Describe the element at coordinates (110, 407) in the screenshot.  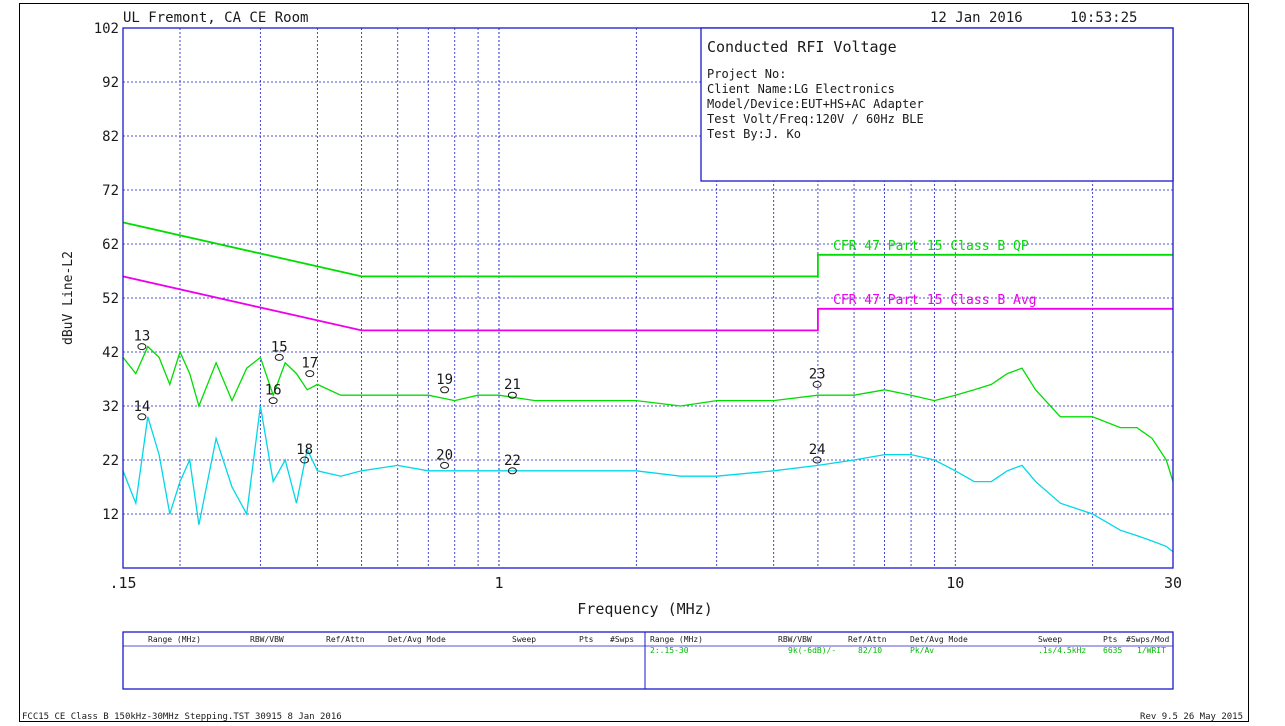
I see `y-tick-label: 32` at that location.